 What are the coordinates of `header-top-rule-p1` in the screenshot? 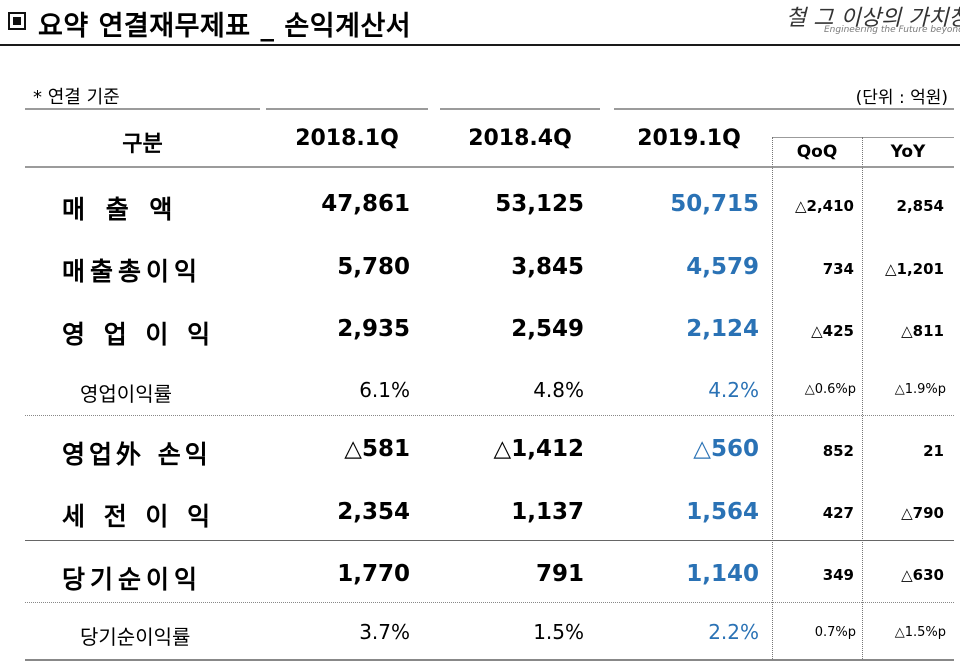 It's located at (347, 109).